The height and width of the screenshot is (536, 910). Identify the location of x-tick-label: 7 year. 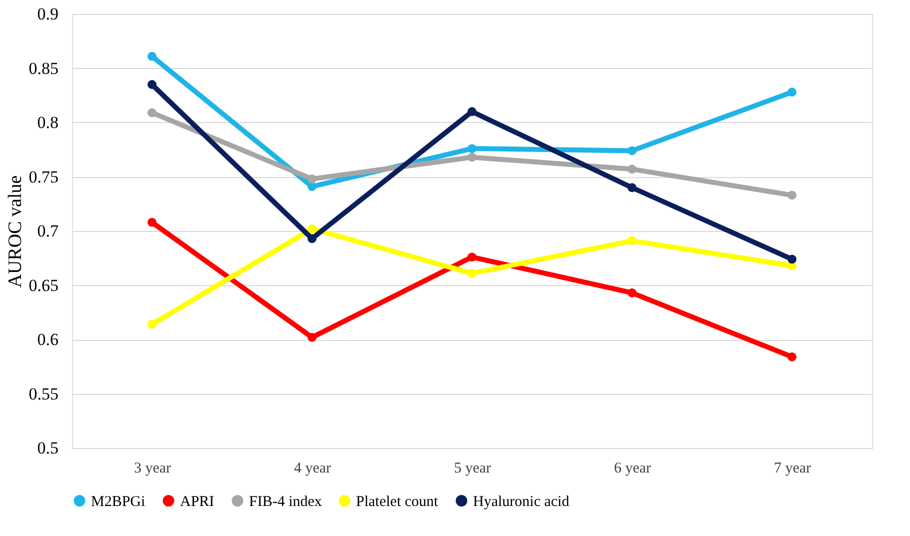
(793, 468).